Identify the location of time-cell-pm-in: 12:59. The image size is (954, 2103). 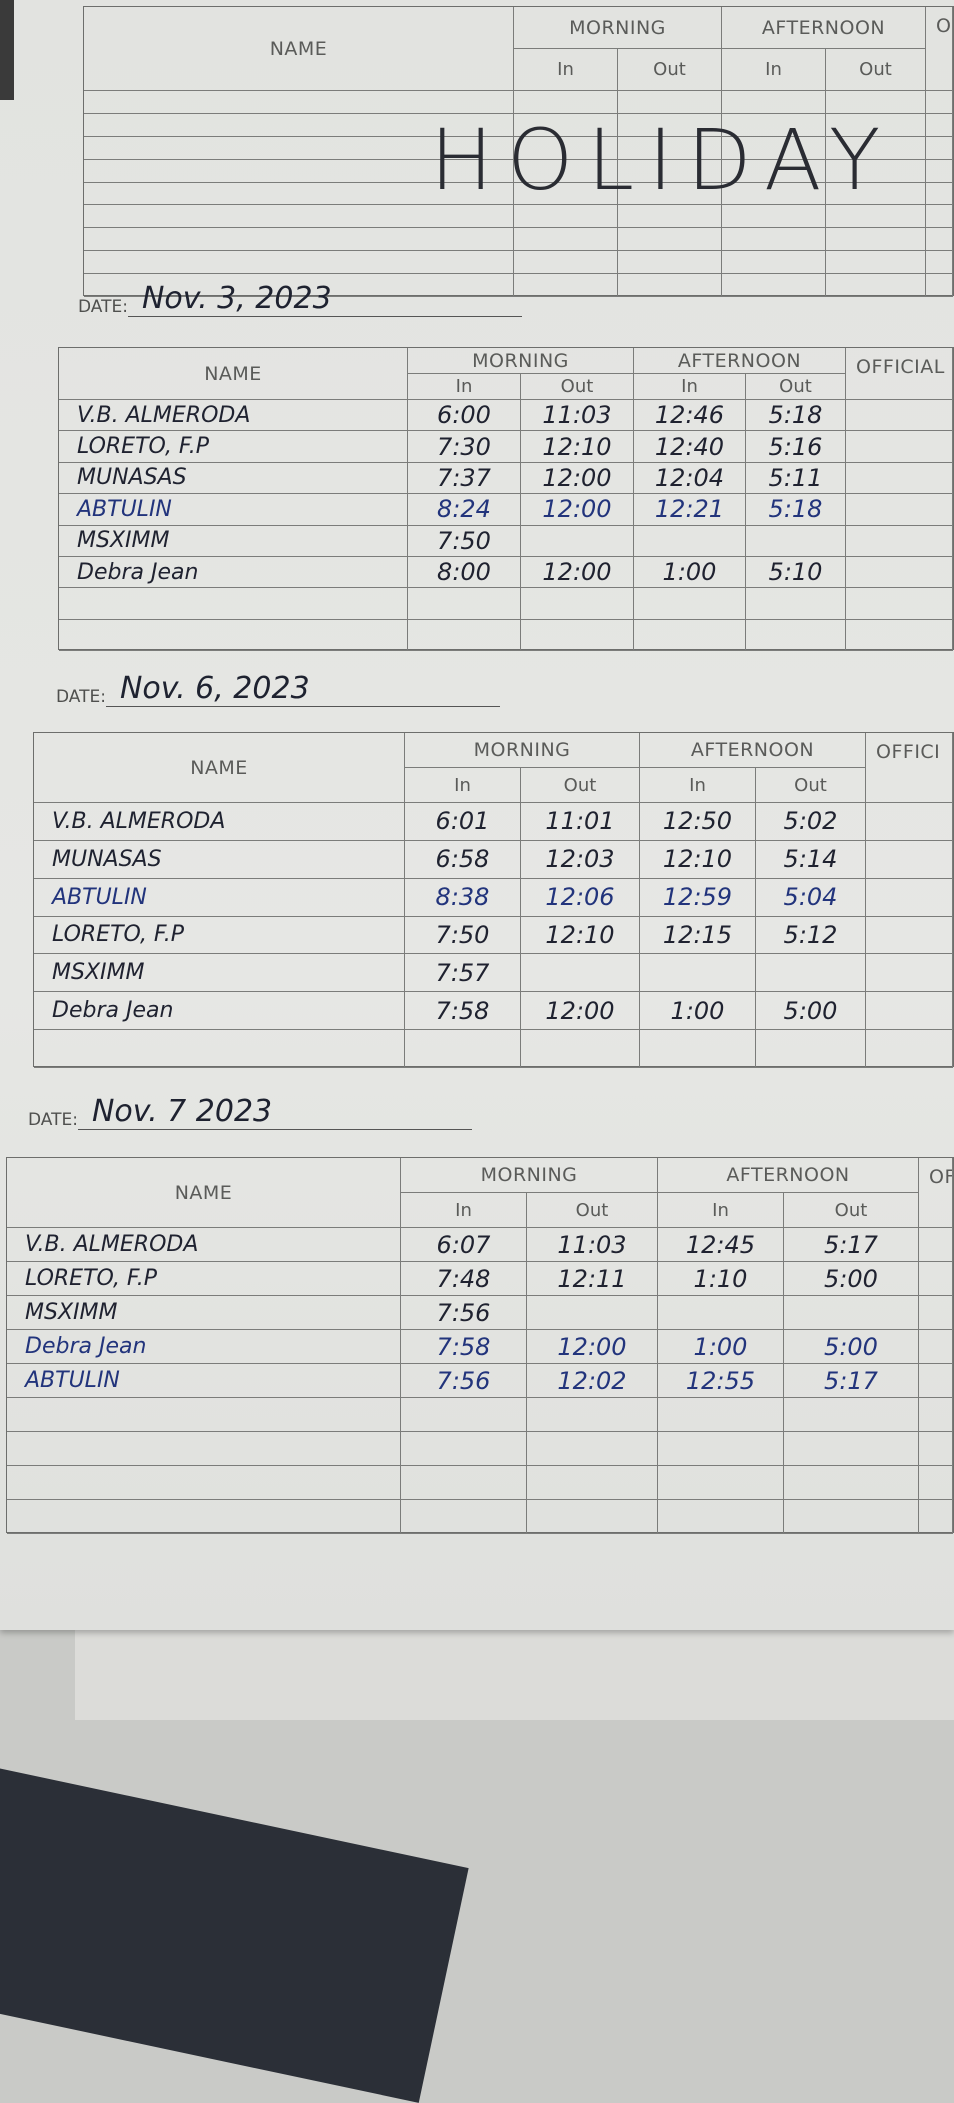
(698, 897).